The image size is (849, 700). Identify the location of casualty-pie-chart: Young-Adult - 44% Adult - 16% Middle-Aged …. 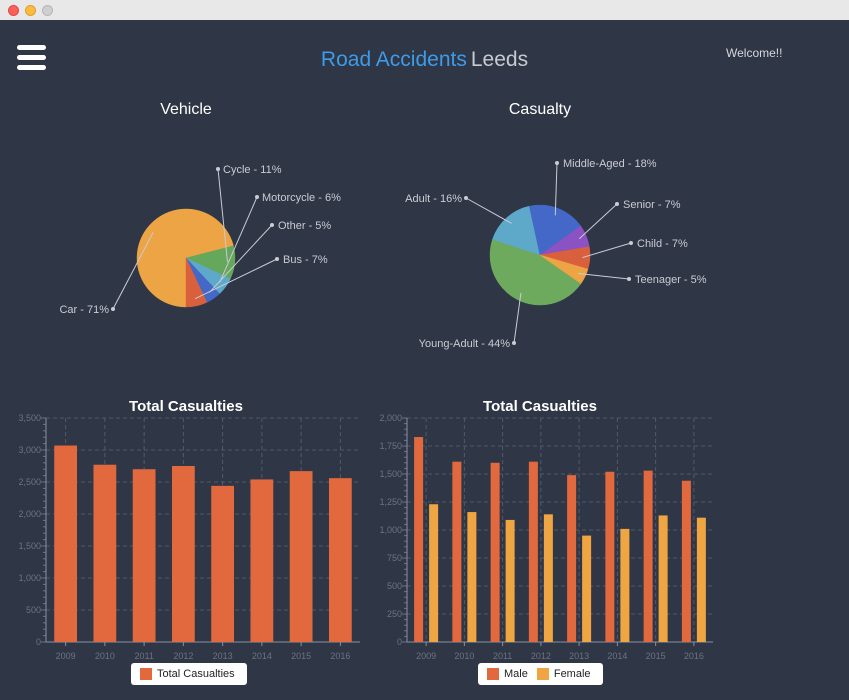
(556, 254).